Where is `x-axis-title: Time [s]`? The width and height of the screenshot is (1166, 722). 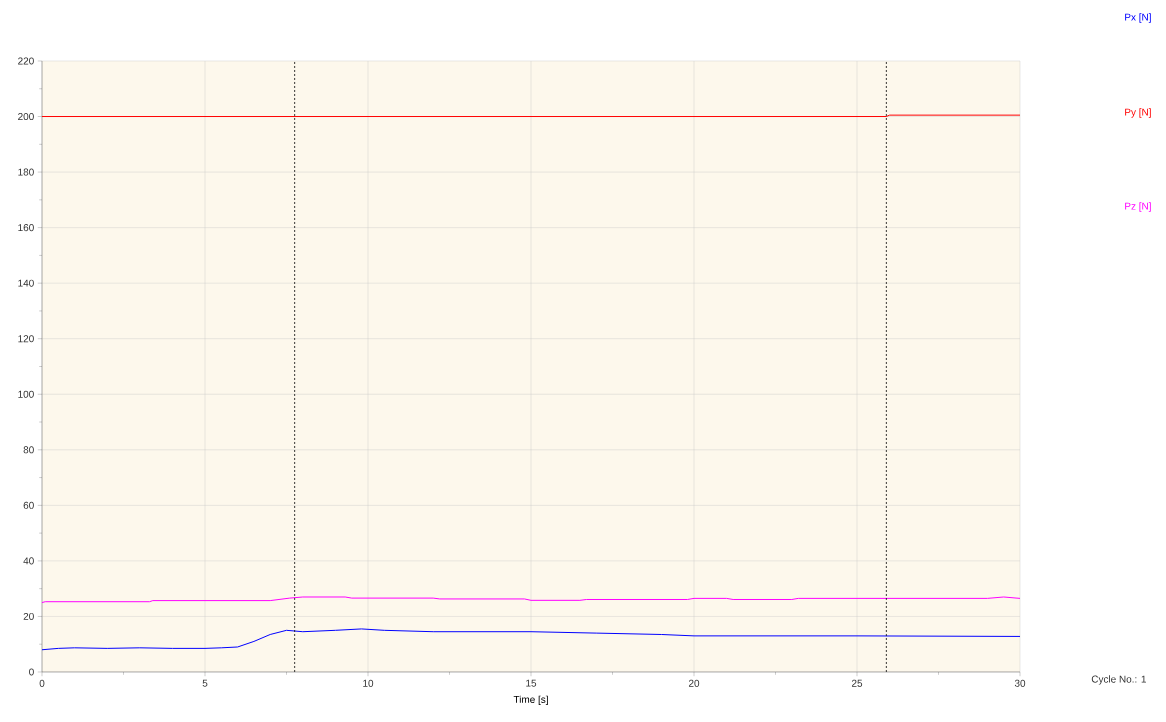 x-axis-title: Time [s] is located at coordinates (530, 700).